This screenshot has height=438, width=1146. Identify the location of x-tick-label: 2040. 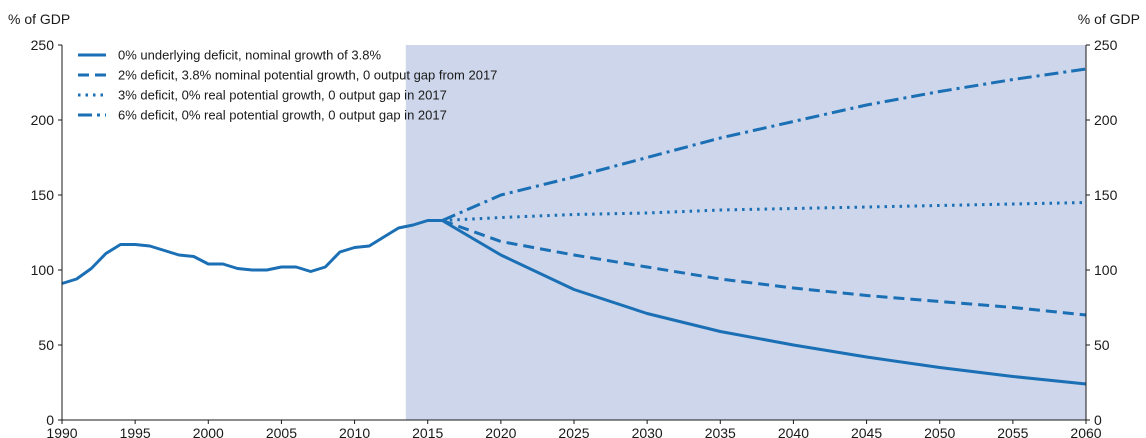
(793, 431).